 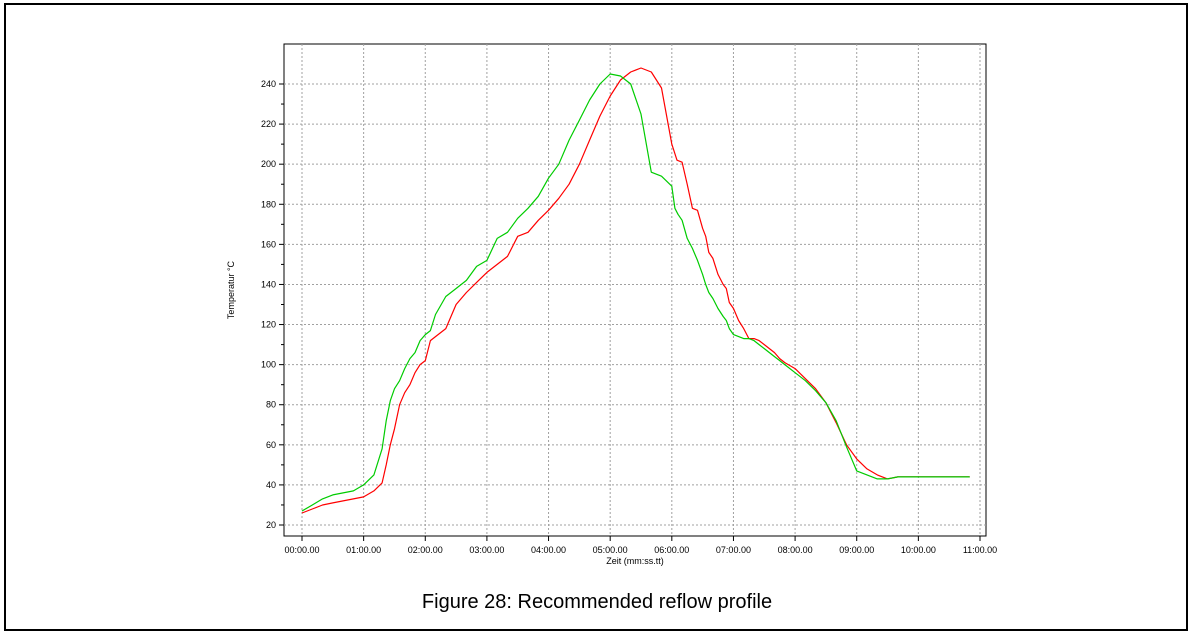 What do you see at coordinates (271, 405) in the screenshot?
I see `y-tick-label: 80` at bounding box center [271, 405].